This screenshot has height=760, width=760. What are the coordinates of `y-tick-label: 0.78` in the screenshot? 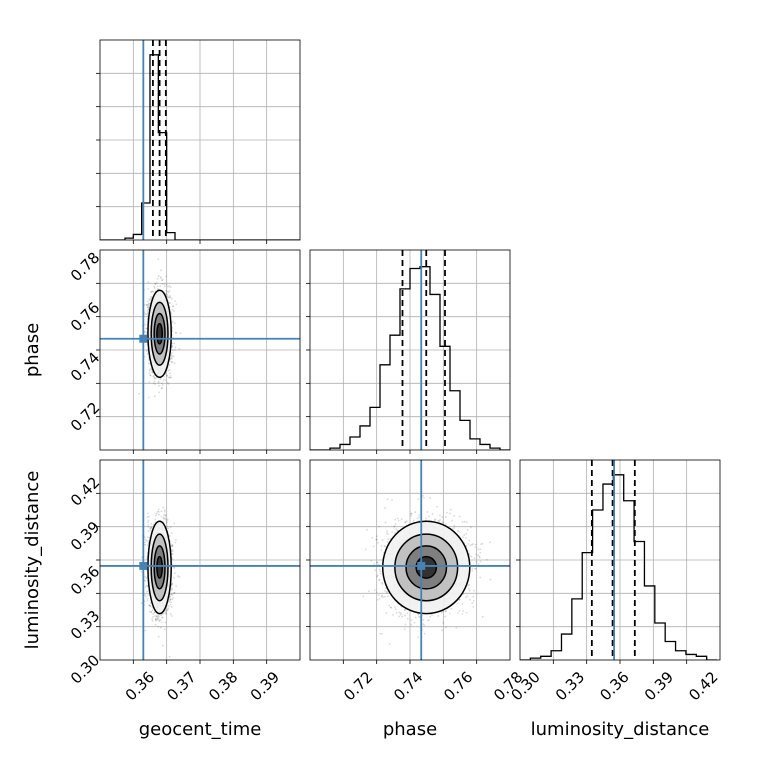 It's located at (85, 267).